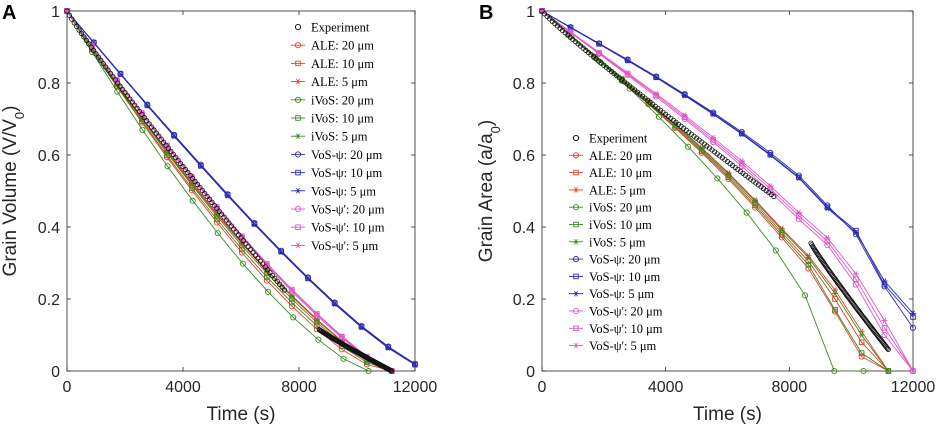 The image size is (941, 431). I want to click on legend-entry: iVoS: 5 μm, so click(607, 242).